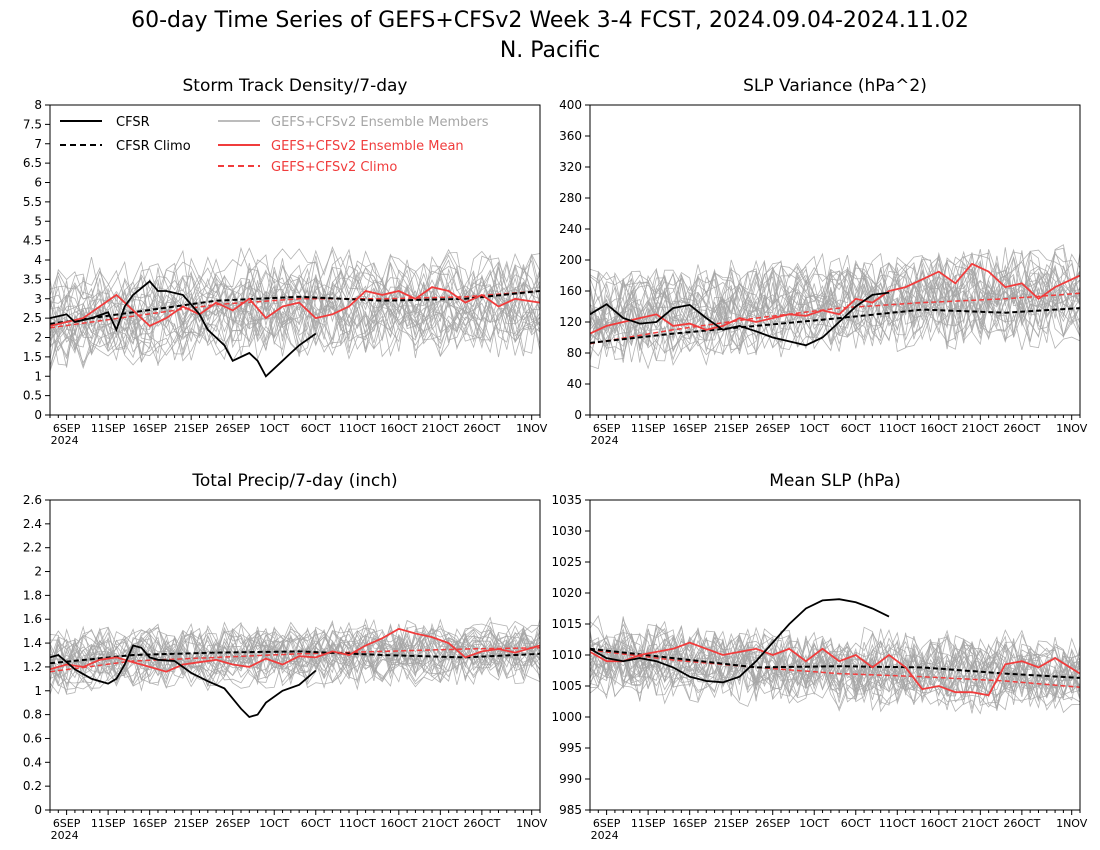 The image size is (1100, 850). I want to click on y-tick-label: 1035, so click(566, 500).